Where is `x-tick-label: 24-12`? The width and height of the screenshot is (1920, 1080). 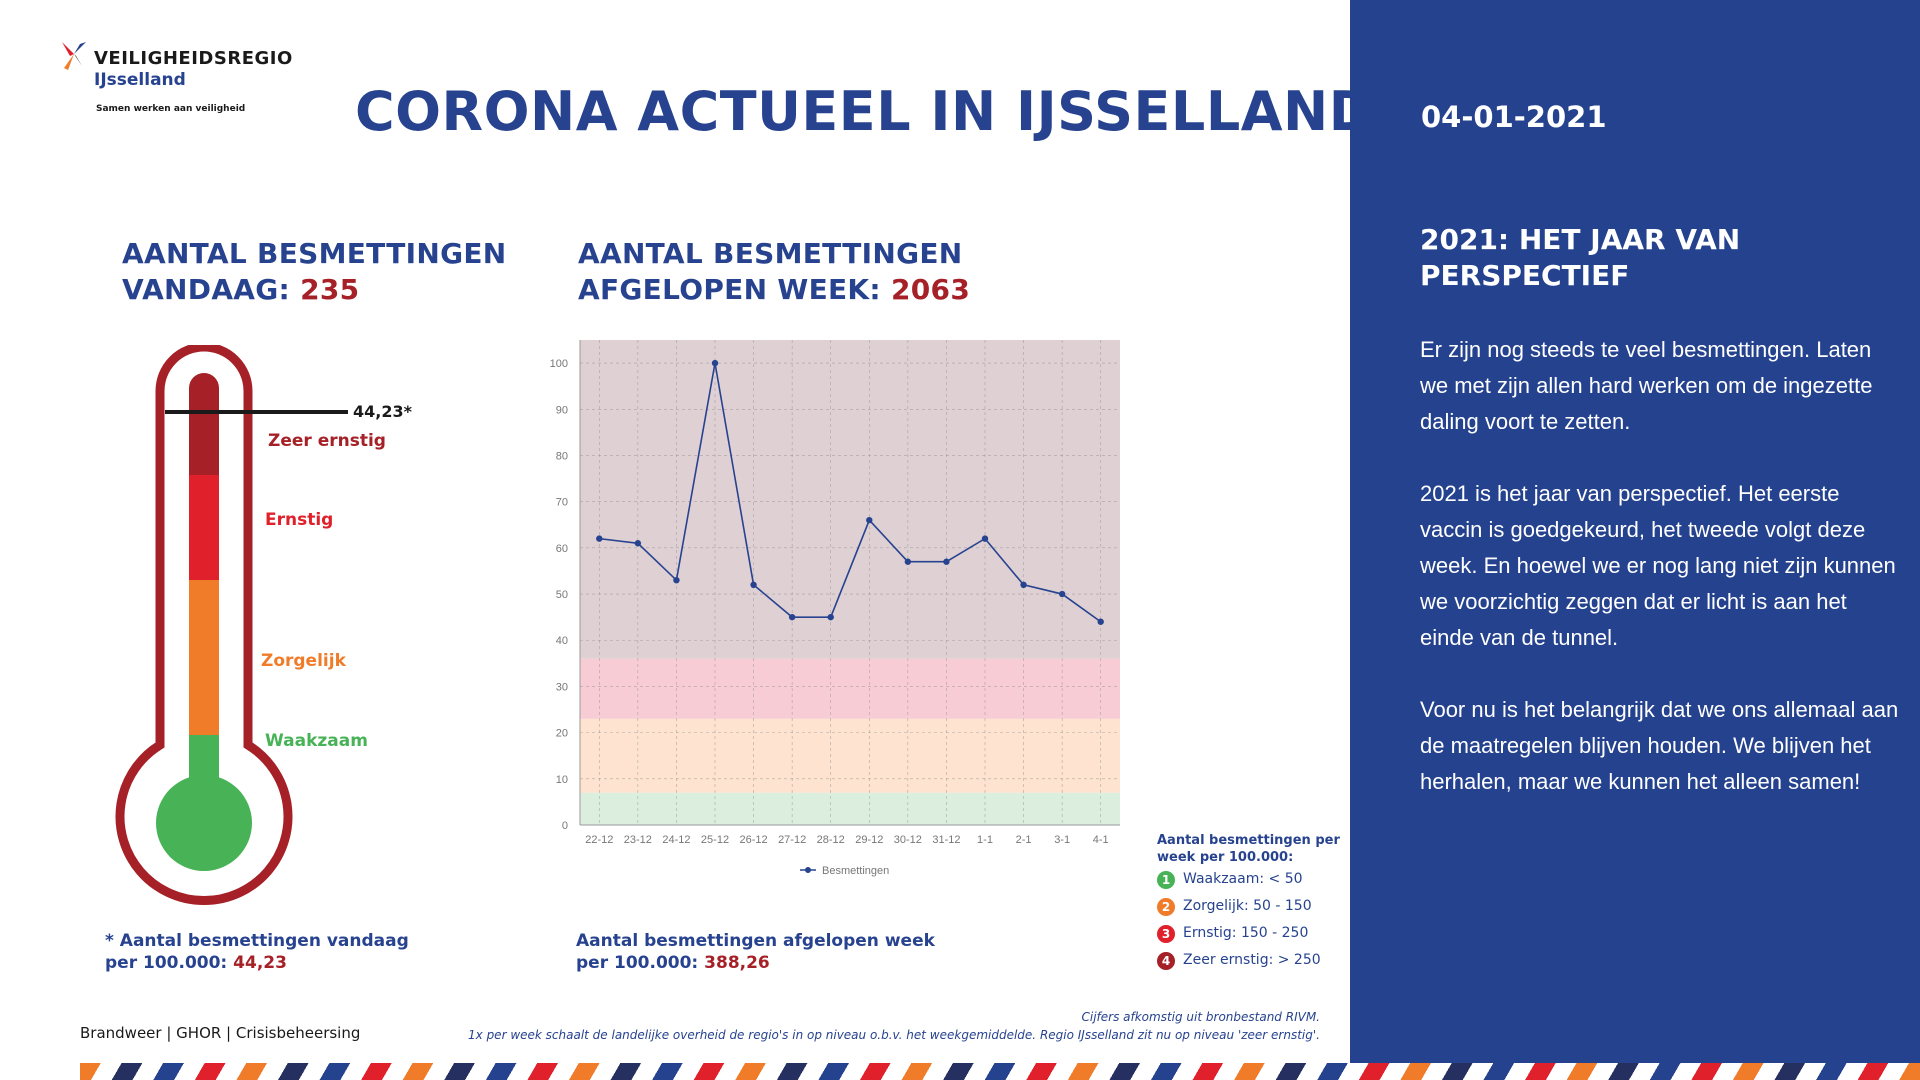 x-tick-label: 24-12 is located at coordinates (676, 840).